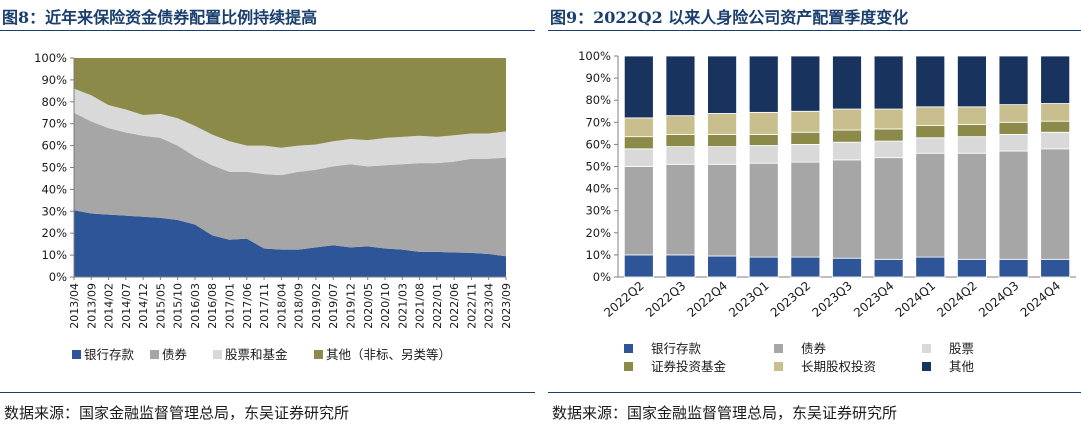 The width and height of the screenshot is (1081, 432). What do you see at coordinates (388, 354) in the screenshot?
I see `legend-label-3: 其他（非标、另类等）` at bounding box center [388, 354].